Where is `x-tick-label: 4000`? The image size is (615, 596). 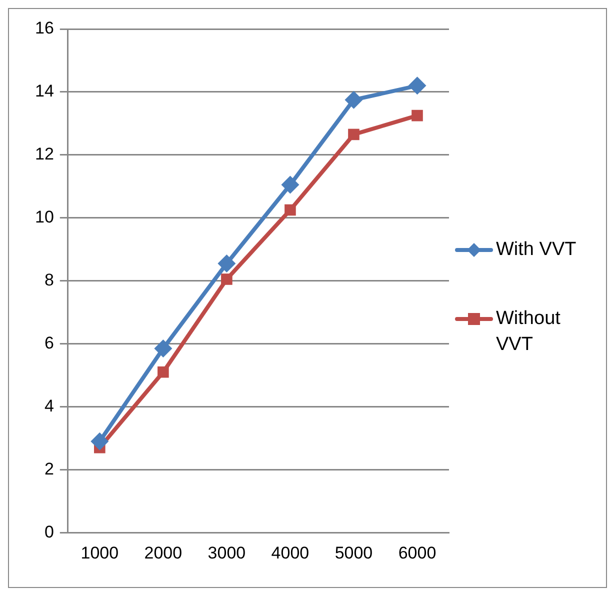 x-tick-label: 4000 is located at coordinates (290, 552).